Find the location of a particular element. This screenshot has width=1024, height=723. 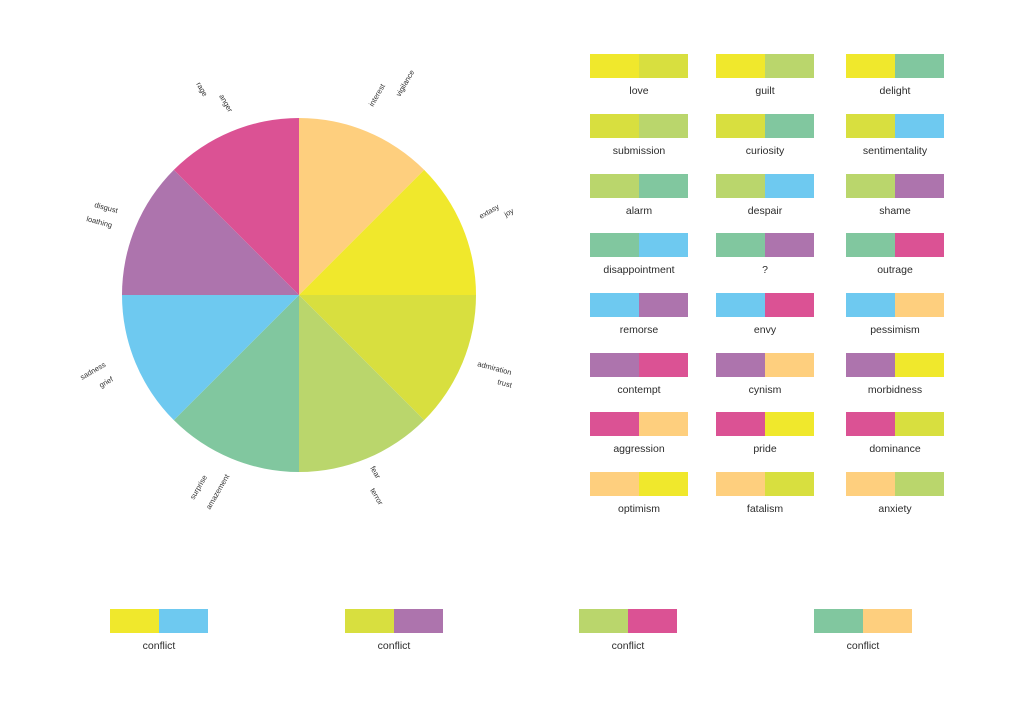

wheel-label-interest: interest is located at coordinates (377, 94).